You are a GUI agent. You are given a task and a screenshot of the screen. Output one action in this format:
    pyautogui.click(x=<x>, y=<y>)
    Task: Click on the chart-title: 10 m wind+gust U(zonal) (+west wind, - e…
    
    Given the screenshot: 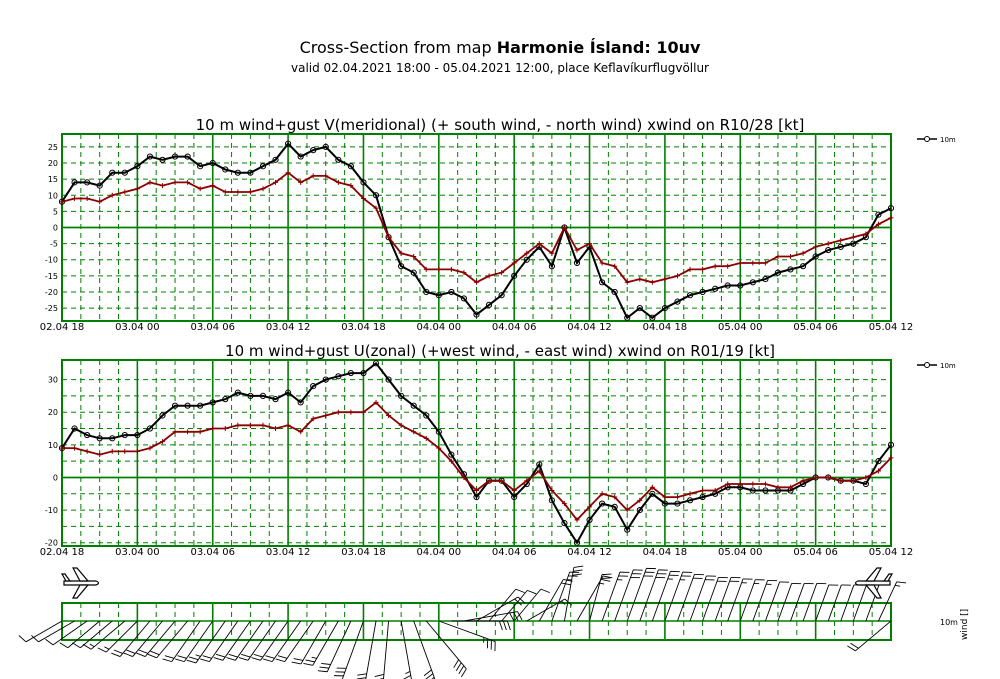 What is the action you would take?
    pyautogui.click(x=500, y=351)
    